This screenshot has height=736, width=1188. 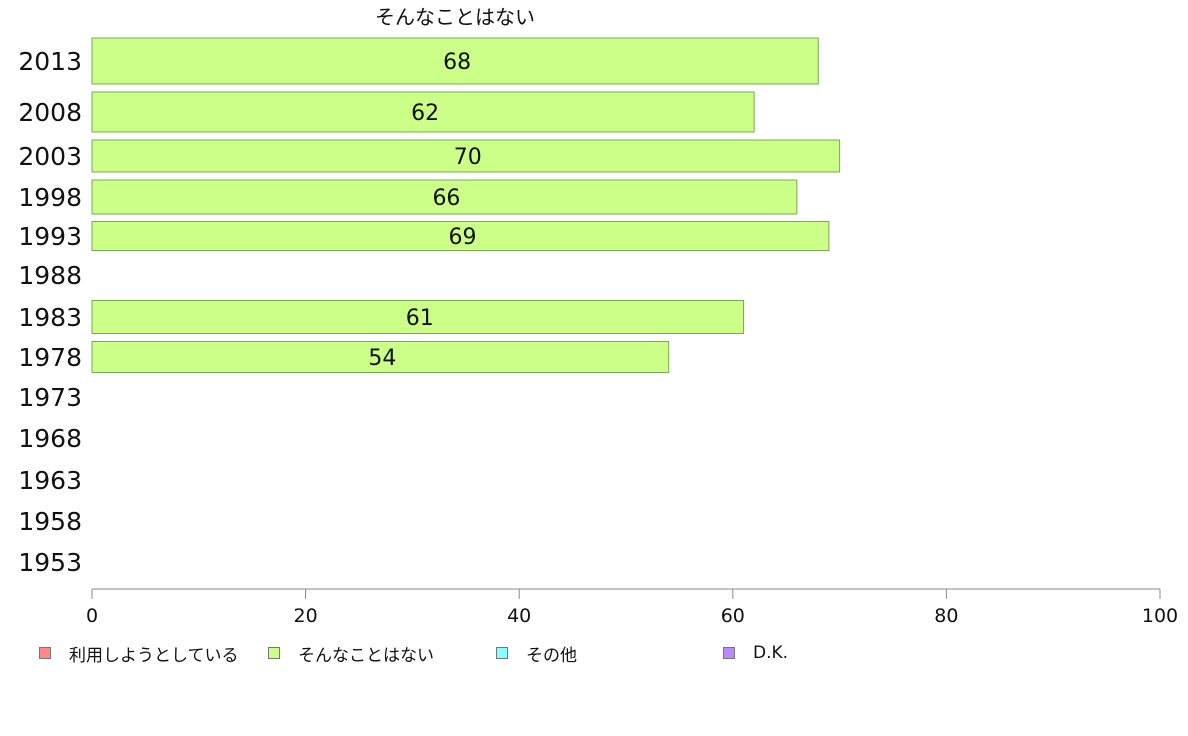 What do you see at coordinates (455, 17) in the screenshot?
I see `chart-title: そんなことはない` at bounding box center [455, 17].